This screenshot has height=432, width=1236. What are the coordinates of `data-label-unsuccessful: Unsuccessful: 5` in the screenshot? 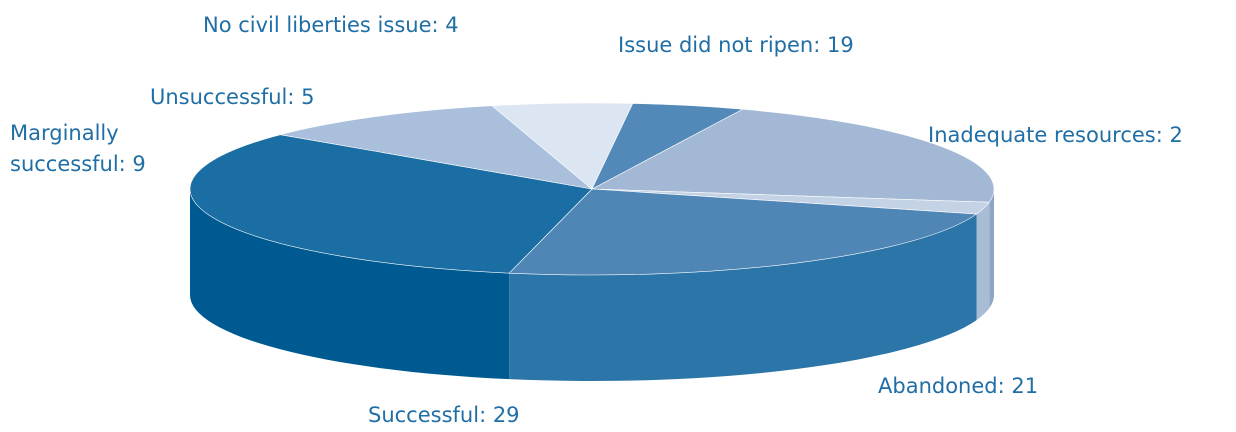 It's located at (232, 97).